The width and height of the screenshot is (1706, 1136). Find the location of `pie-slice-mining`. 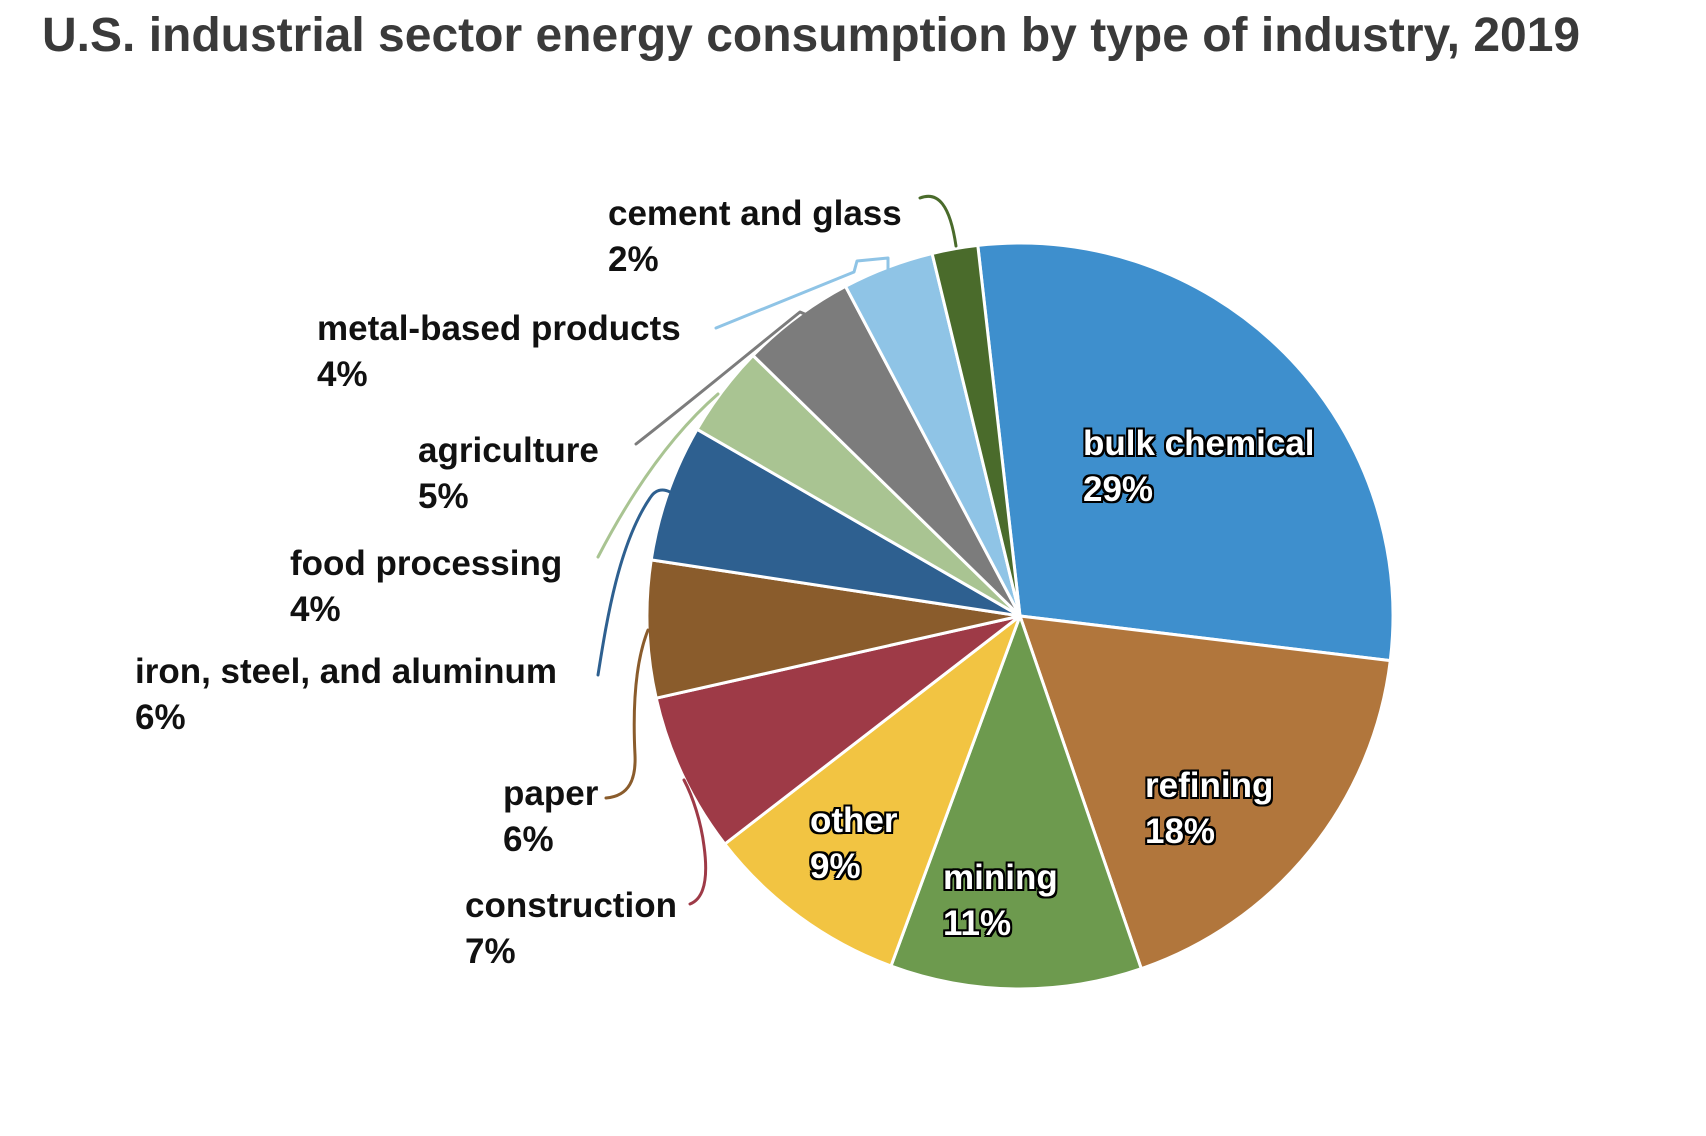

pie-slice-mining is located at coordinates (1016, 802).